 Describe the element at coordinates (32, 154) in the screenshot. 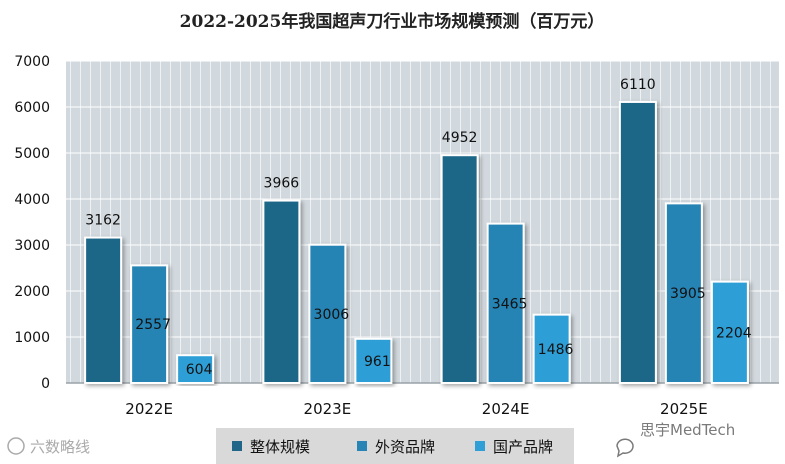

I see `y-tick-label: 5000` at that location.